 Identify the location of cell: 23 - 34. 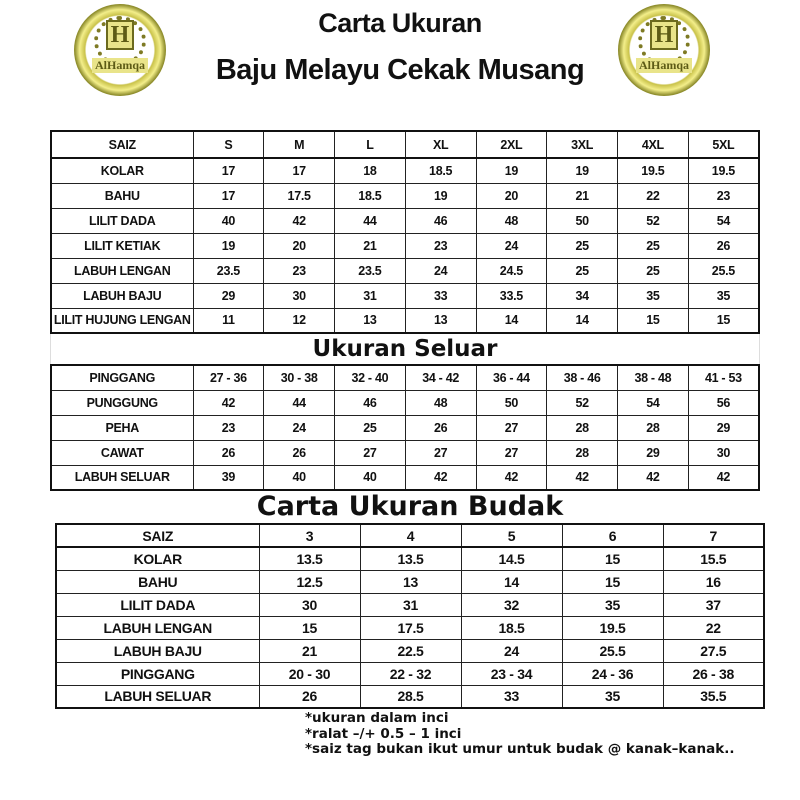
(511, 673).